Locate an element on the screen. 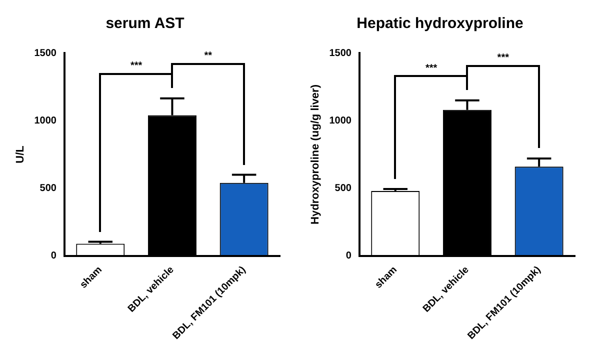 The width and height of the screenshot is (590, 350). annotation: ** is located at coordinates (208, 56).